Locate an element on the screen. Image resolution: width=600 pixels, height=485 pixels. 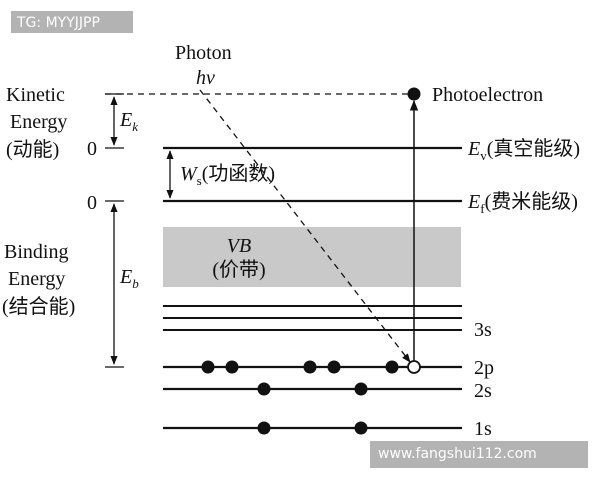
kinetic-label-line1: Kinetic is located at coordinates (35, 95).